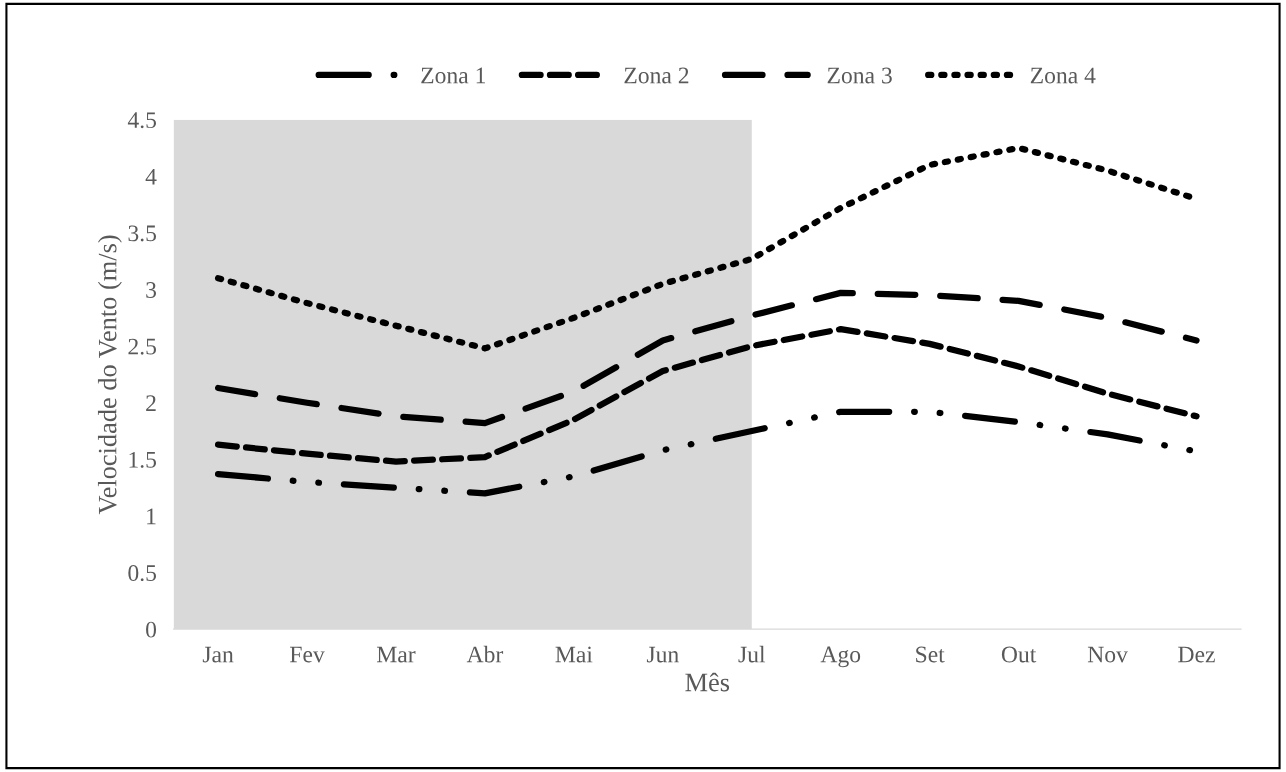  I want to click on x-tick-label: Mar, so click(396, 654).